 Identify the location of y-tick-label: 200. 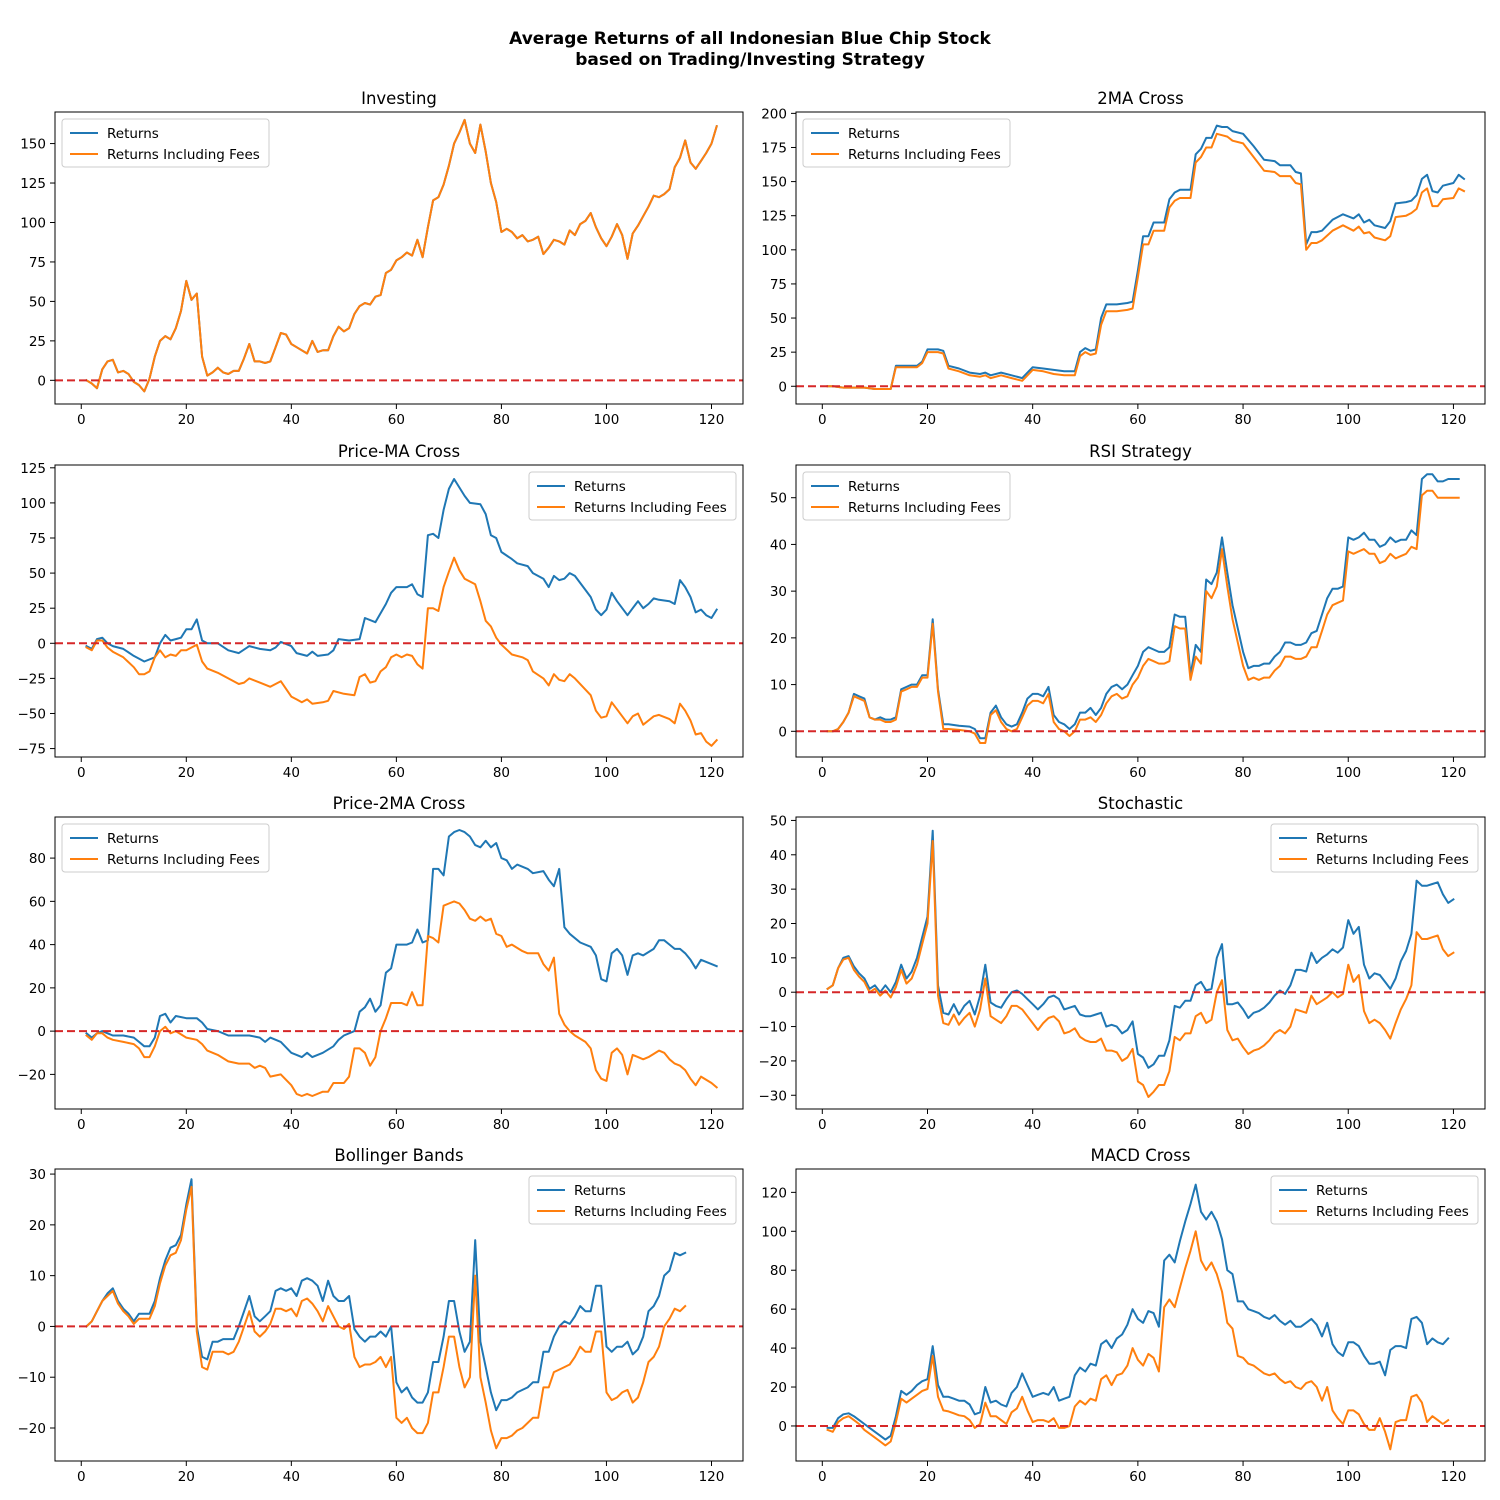
(774, 114).